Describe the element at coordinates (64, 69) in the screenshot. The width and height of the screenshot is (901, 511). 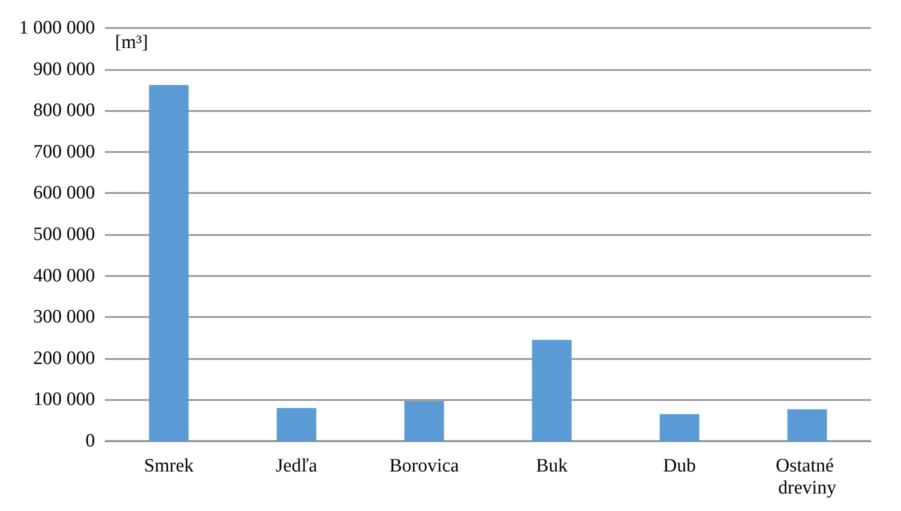
I see `y-tick-label: 900 000` at that location.